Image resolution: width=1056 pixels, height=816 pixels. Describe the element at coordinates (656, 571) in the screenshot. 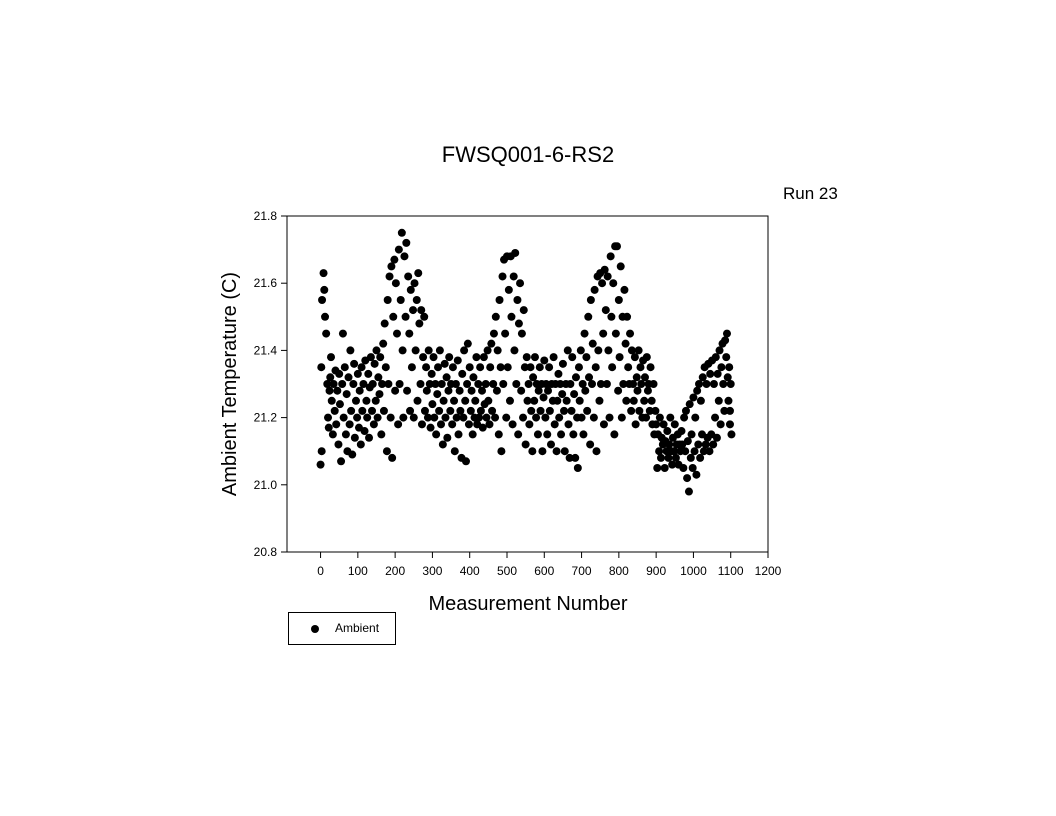

I see `x-tick-label: 900` at that location.